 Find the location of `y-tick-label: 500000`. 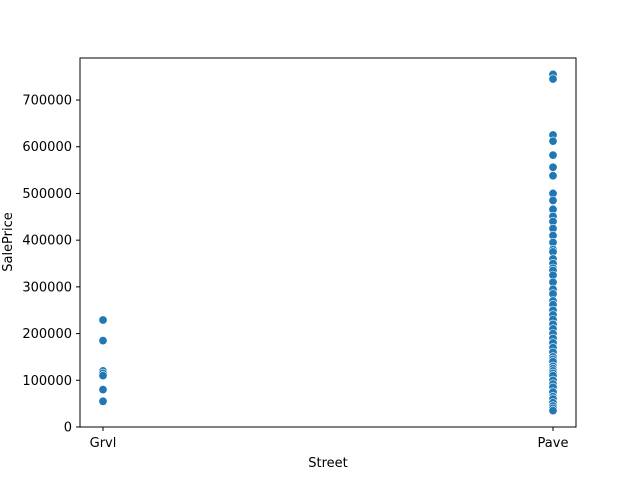

y-tick-label: 500000 is located at coordinates (47, 194).